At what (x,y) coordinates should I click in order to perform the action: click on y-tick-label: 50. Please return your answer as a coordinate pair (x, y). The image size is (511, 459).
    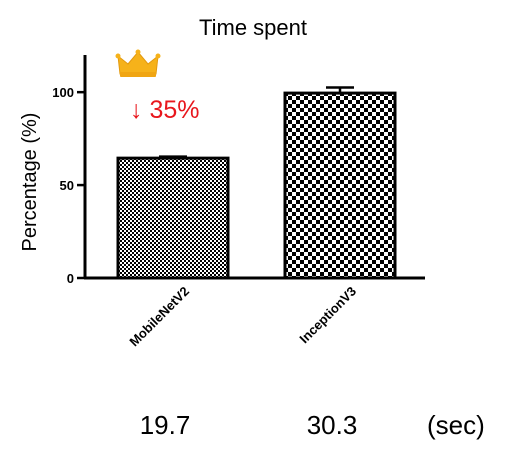
    Looking at the image, I should click on (67, 185).